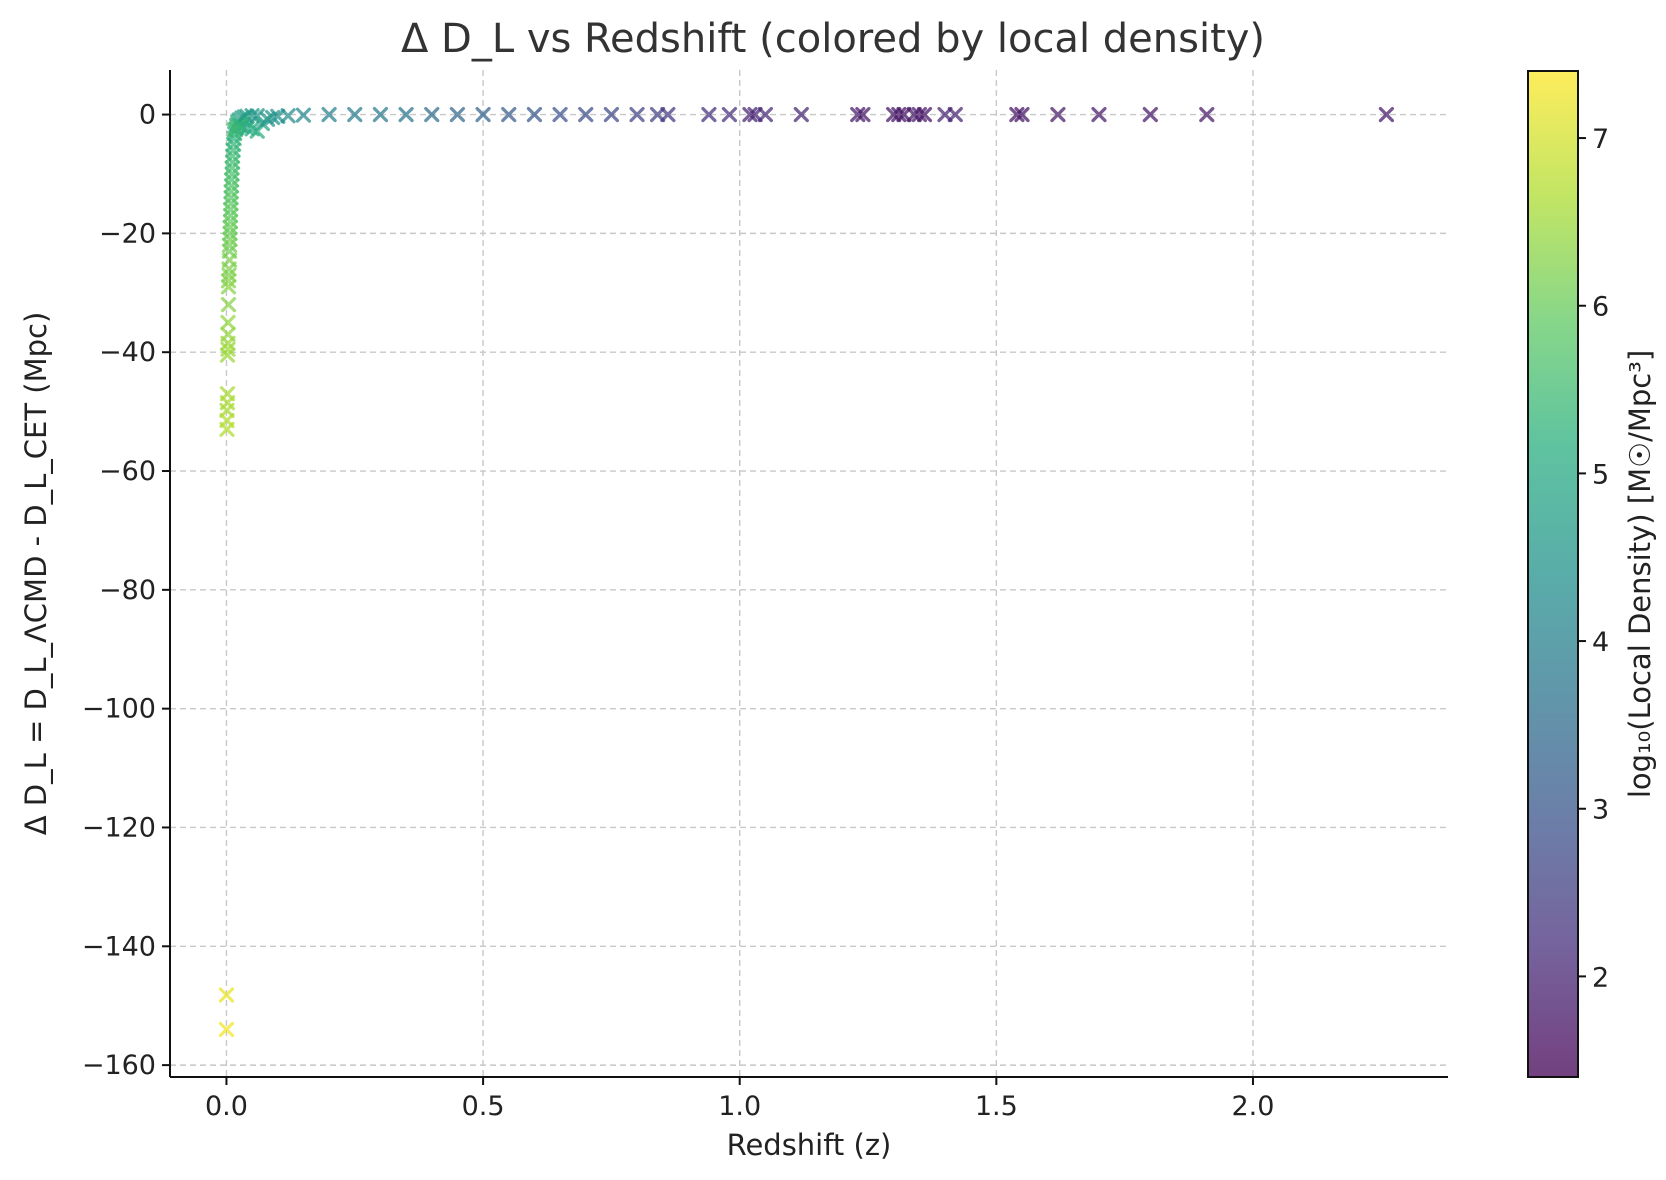  I want to click on y-tick-label: −100, so click(119, 709).